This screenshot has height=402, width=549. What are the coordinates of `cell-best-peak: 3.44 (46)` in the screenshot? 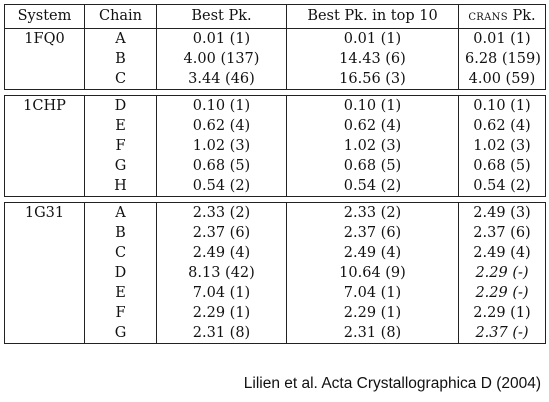 It's located at (221, 79).